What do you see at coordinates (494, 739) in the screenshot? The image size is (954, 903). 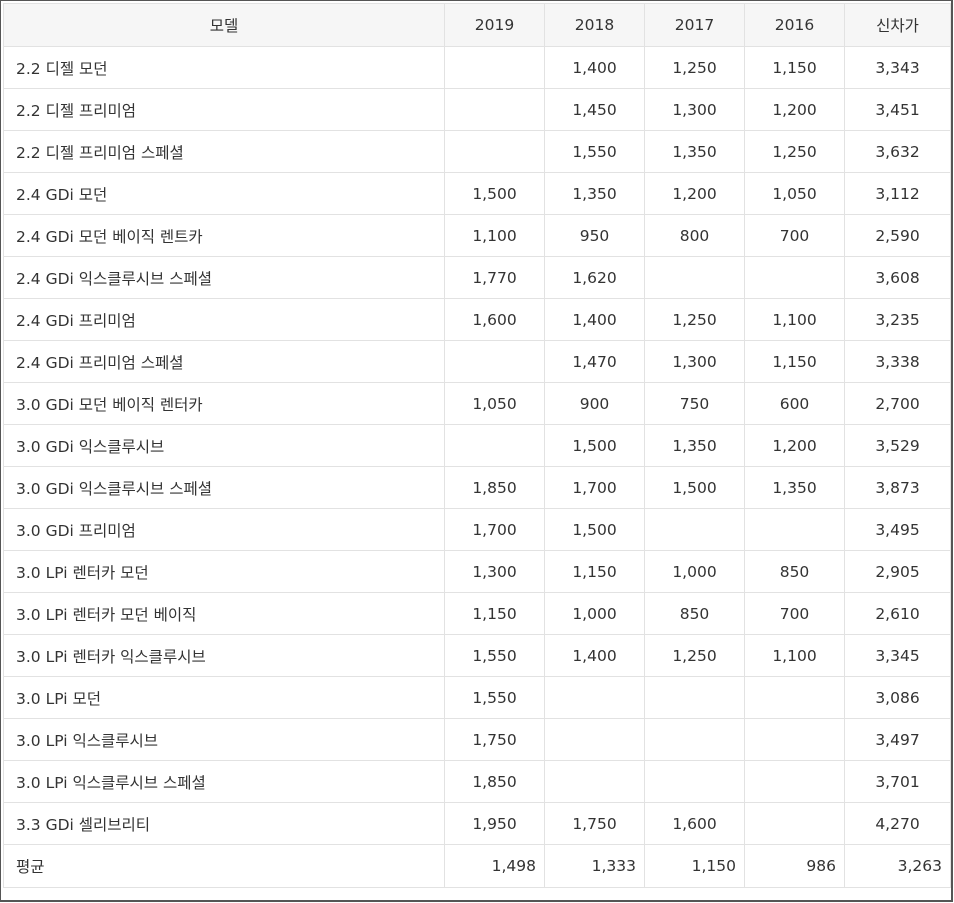 I see `cell-2019: 1,750` at bounding box center [494, 739].